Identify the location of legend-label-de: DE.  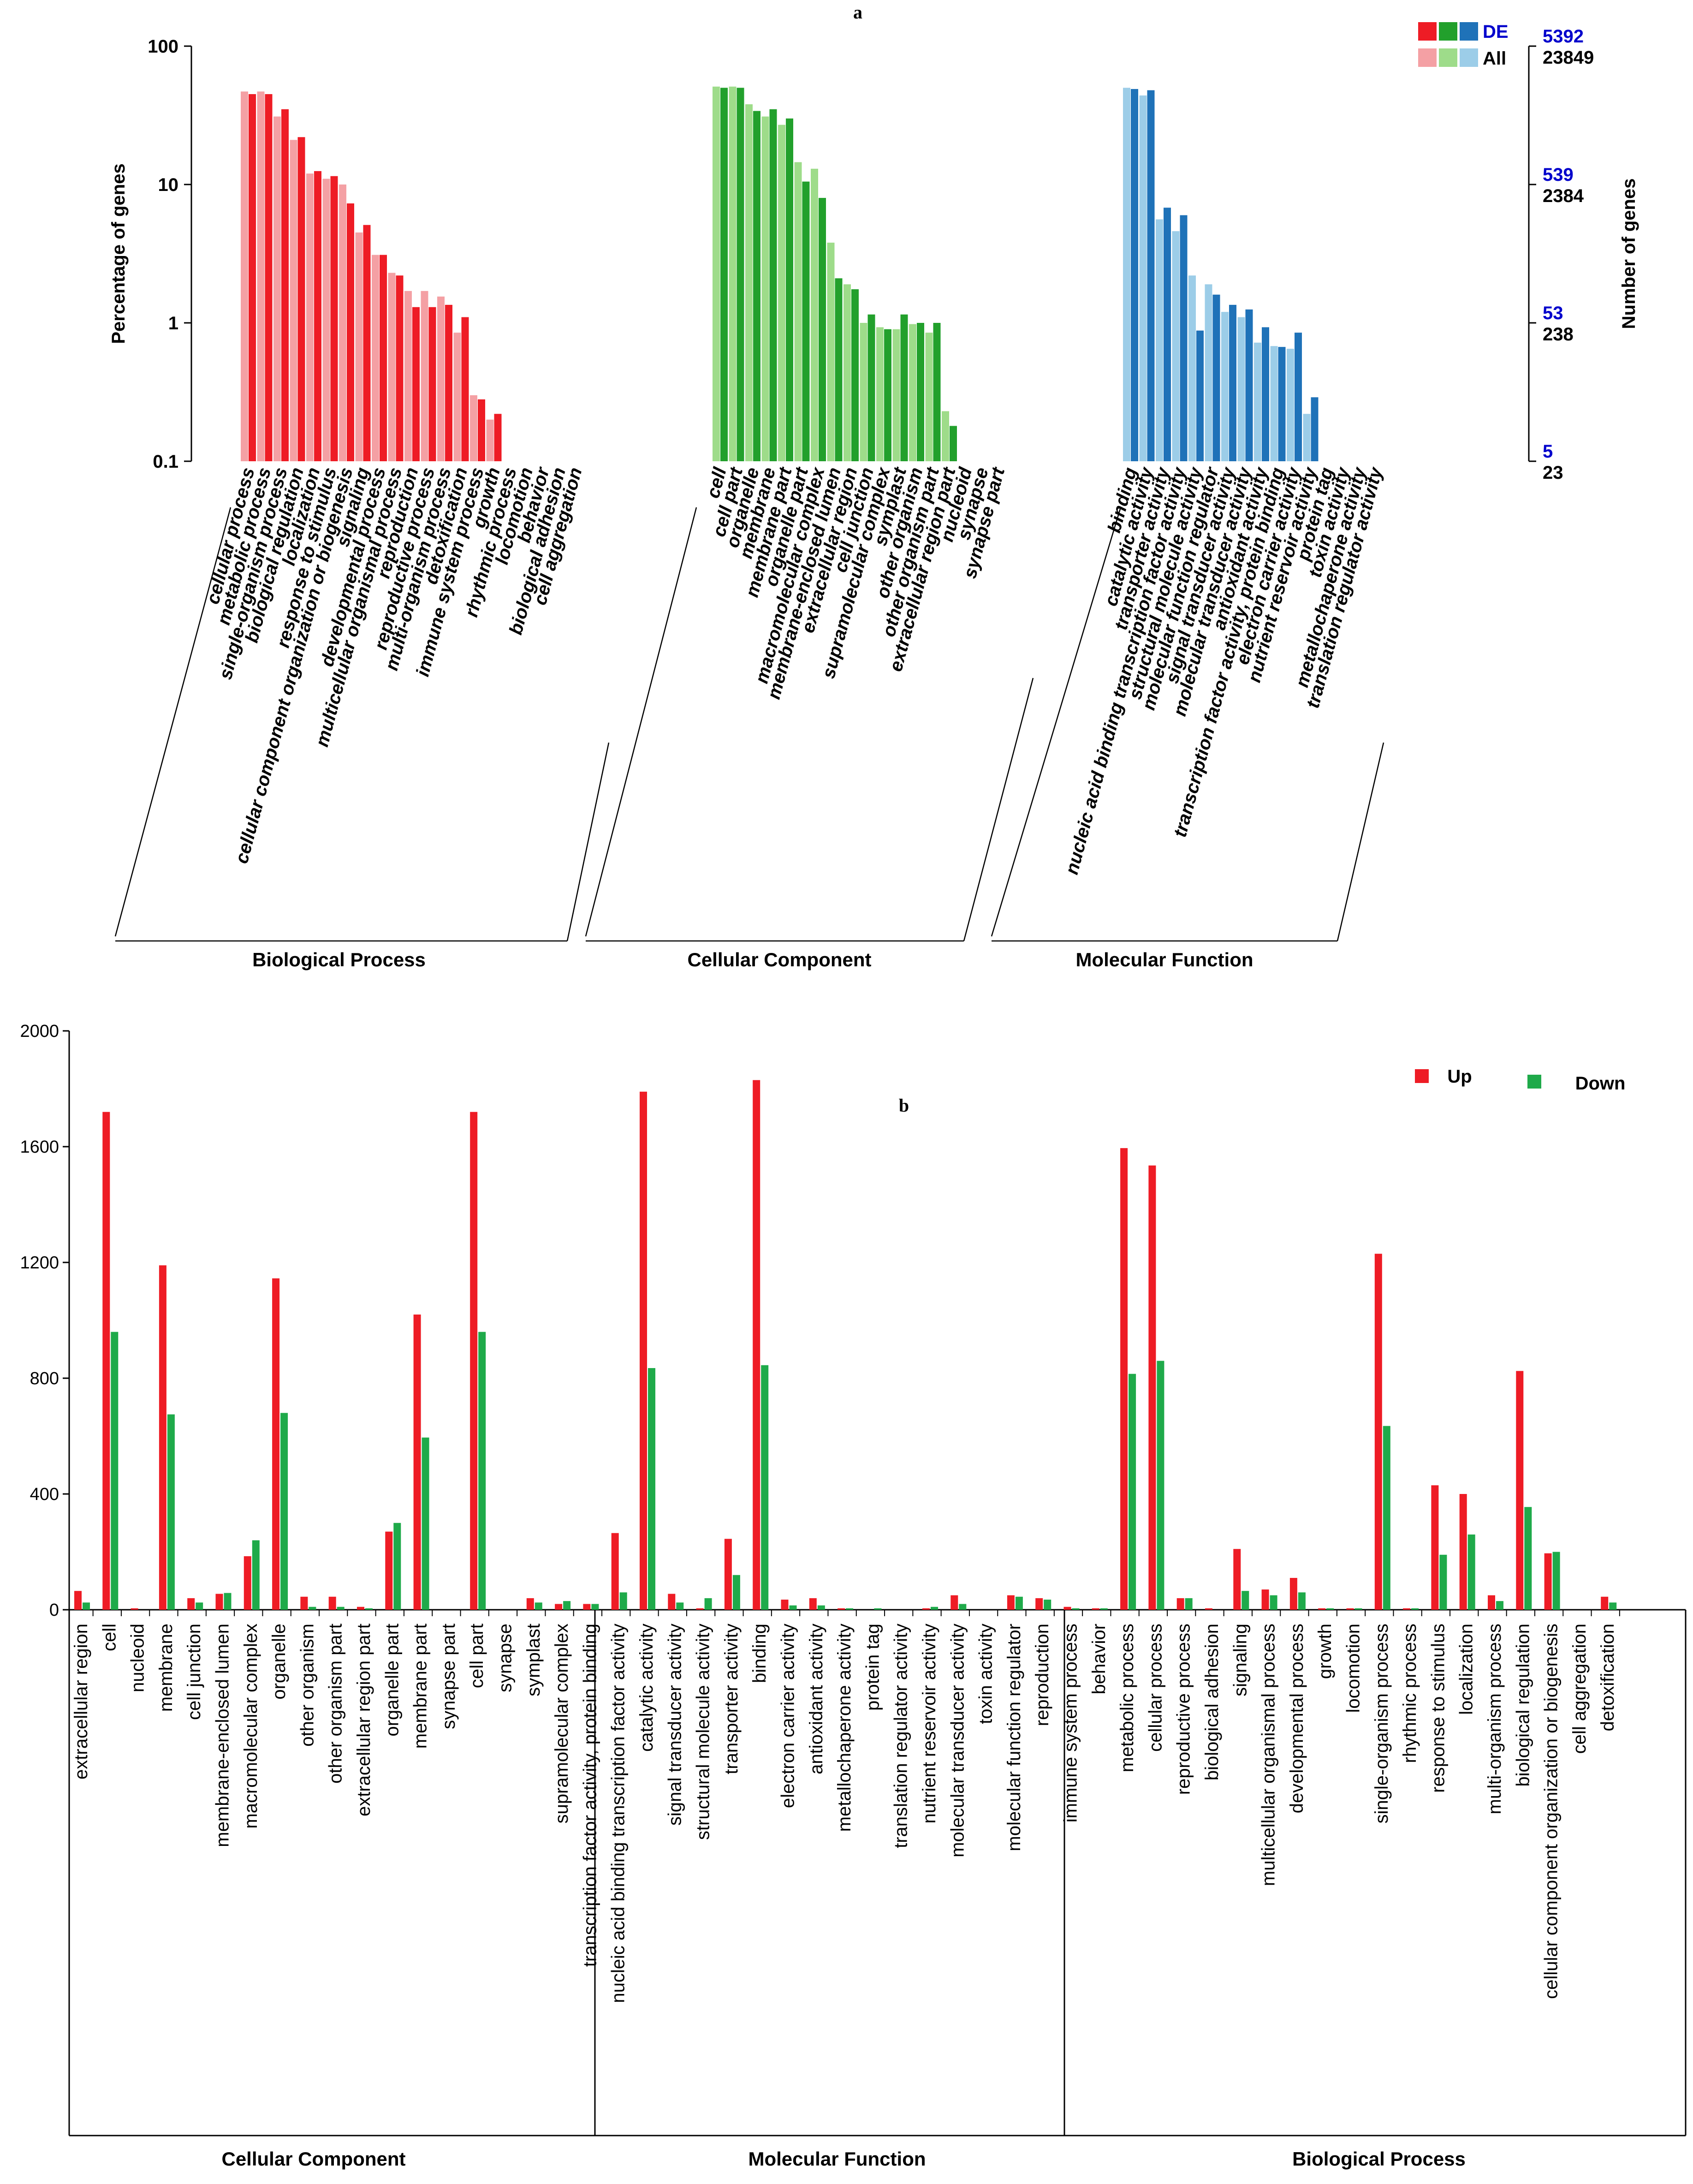
(1496, 32).